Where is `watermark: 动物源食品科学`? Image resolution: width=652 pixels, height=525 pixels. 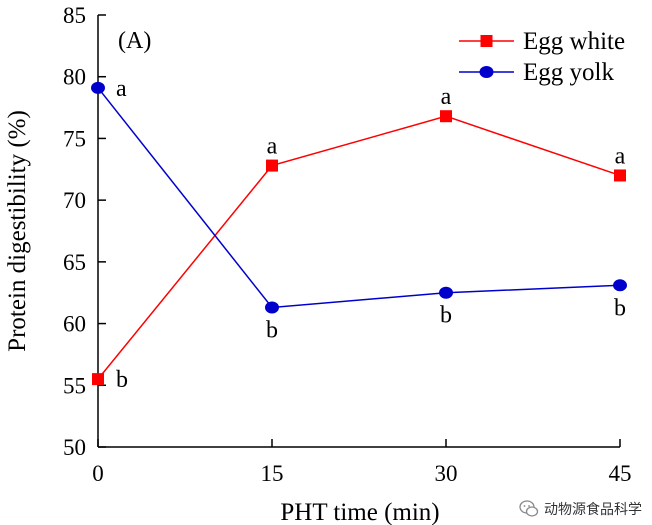
watermark: 动物源食品科学 is located at coordinates (580, 509).